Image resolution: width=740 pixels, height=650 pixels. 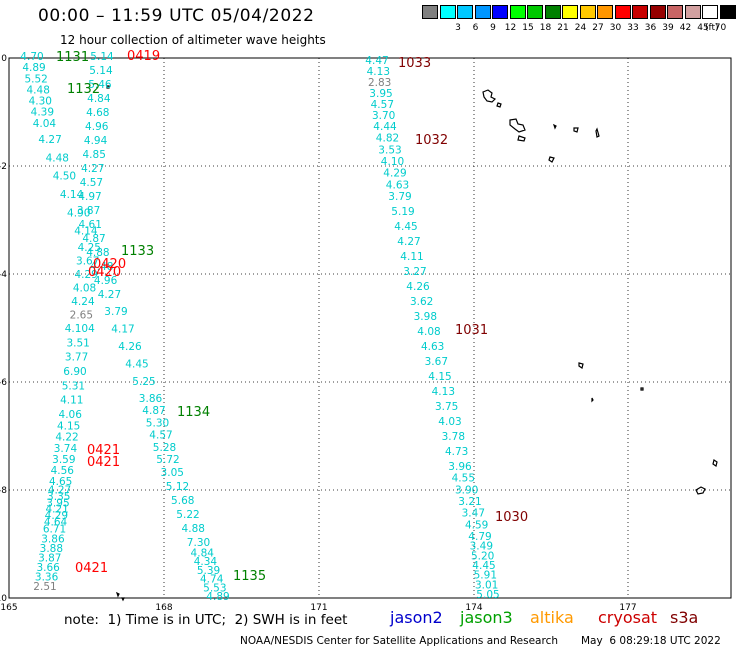 What do you see at coordinates (397, 185) in the screenshot?
I see `swh-value: 4.63` at bounding box center [397, 185].